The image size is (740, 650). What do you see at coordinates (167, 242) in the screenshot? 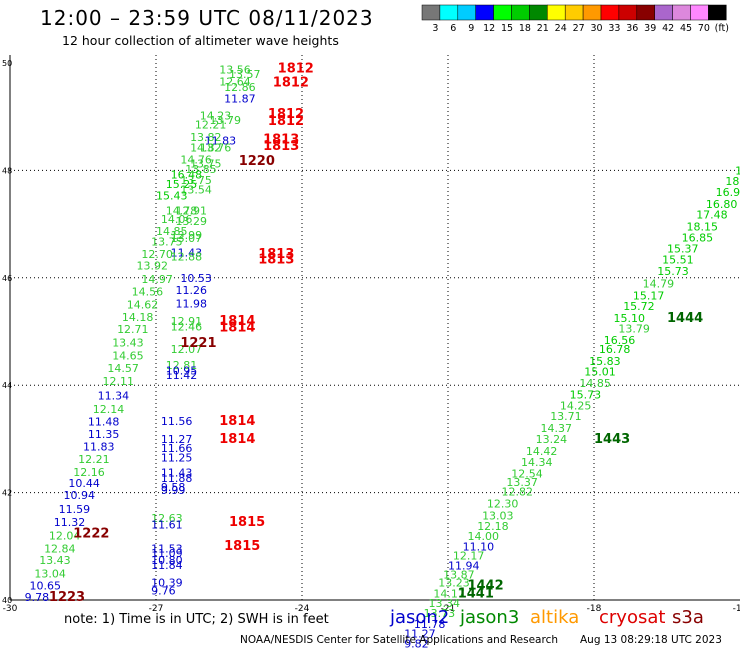
I see `wave-height-label: 13.75` at bounding box center [167, 242].